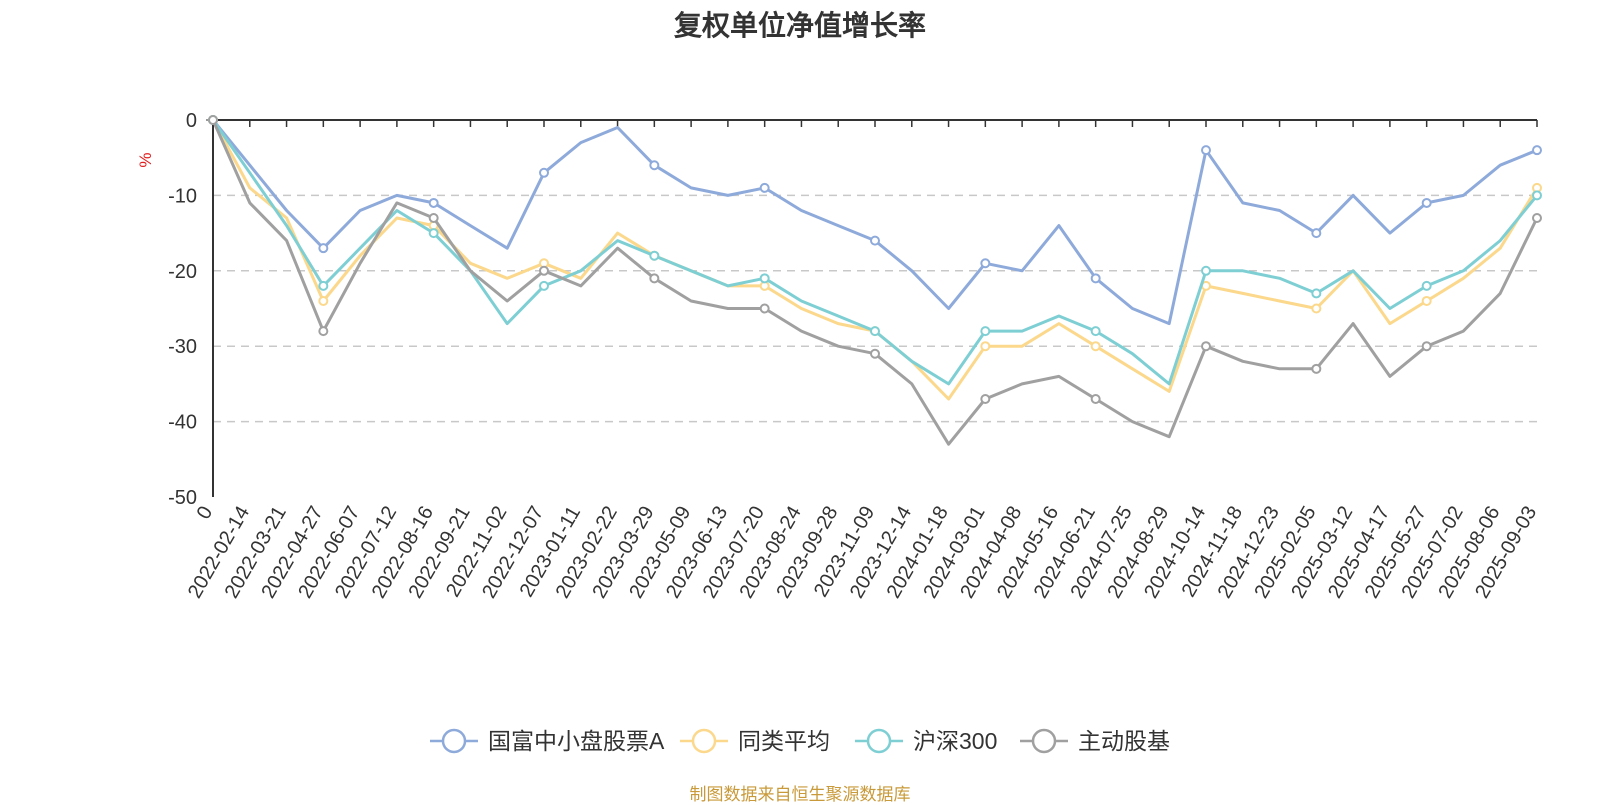  What do you see at coordinates (576, 741) in the screenshot?
I see `legend-label: 国富中小盘股票A` at bounding box center [576, 741].